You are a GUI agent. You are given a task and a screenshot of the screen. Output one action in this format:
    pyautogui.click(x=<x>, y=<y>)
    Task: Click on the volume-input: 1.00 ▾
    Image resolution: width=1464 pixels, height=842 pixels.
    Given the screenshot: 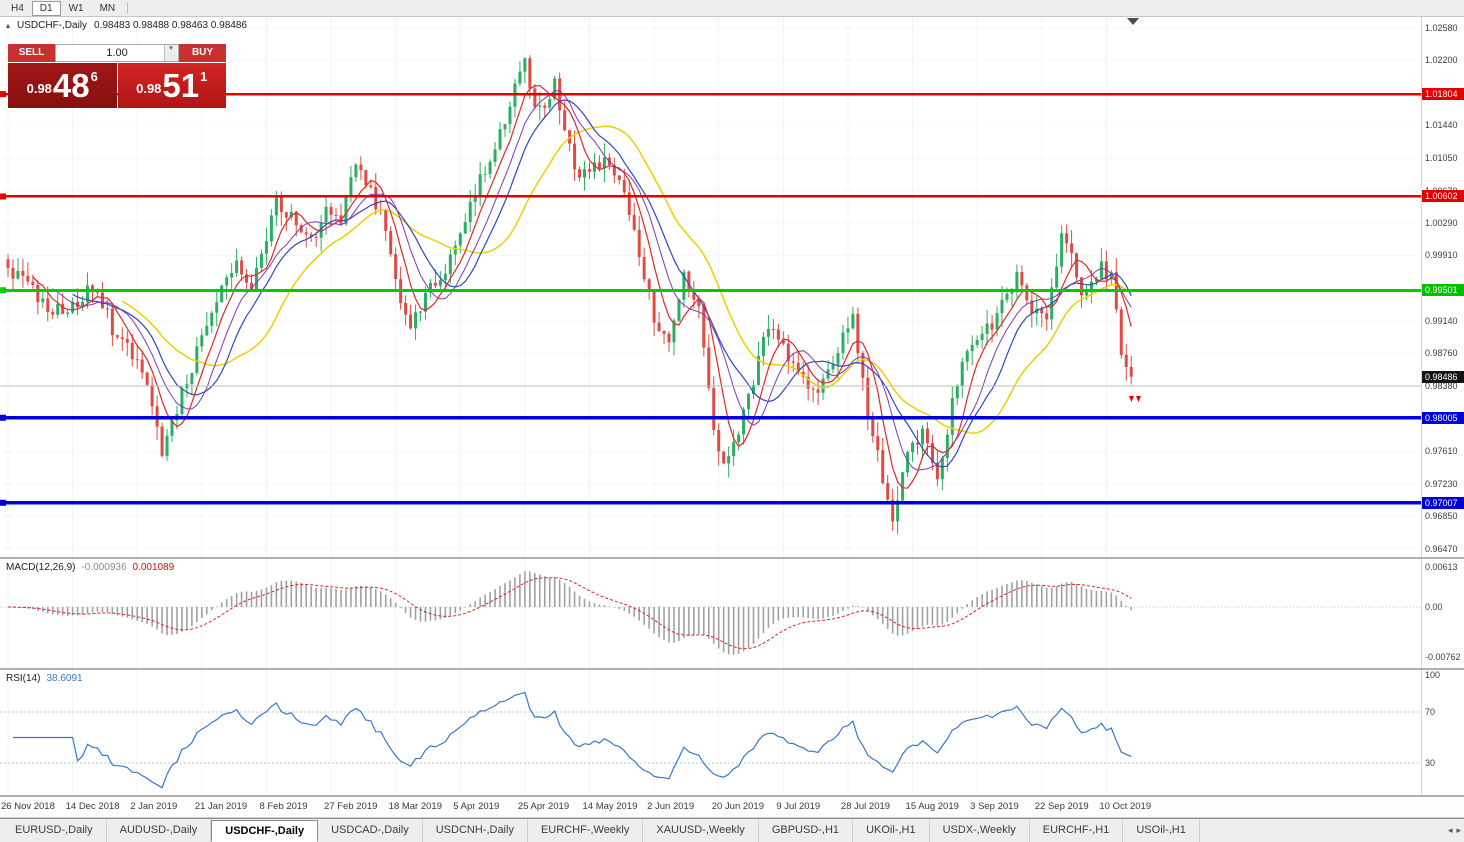 What is the action you would take?
    pyautogui.click(x=117, y=53)
    